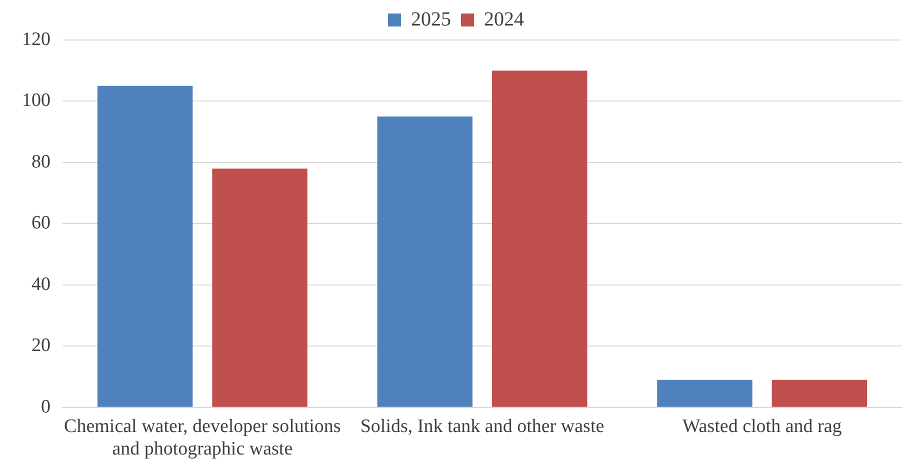  I want to click on y-tick-label: 80, so click(41, 161).